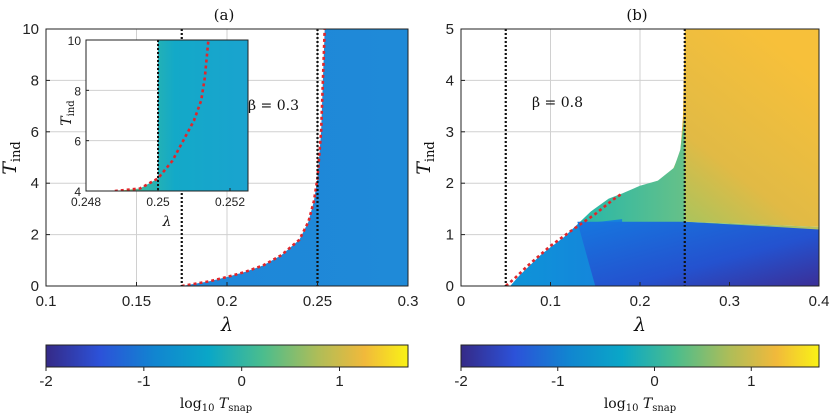 The height and width of the screenshot is (414, 830). What do you see at coordinates (408, 301) in the screenshot?
I see `a-xtick-label-4: 0.3` at bounding box center [408, 301].